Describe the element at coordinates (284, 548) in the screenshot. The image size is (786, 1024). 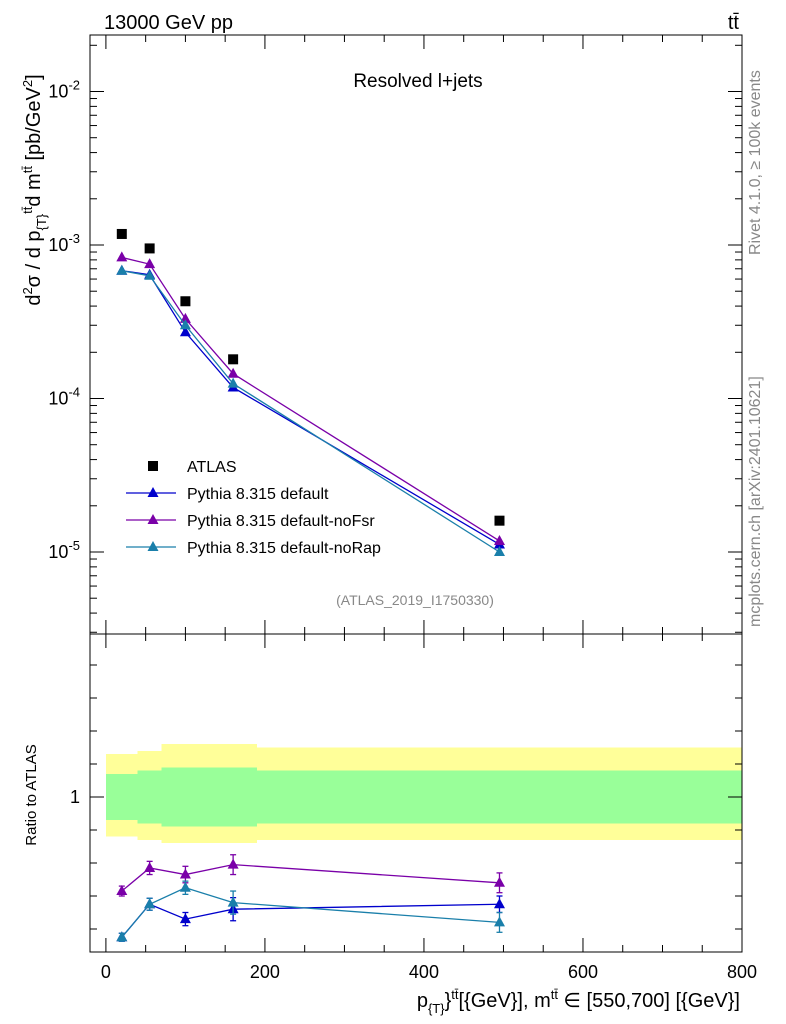
I see `legend-label: Pythia 8.315 default-noRap` at that location.